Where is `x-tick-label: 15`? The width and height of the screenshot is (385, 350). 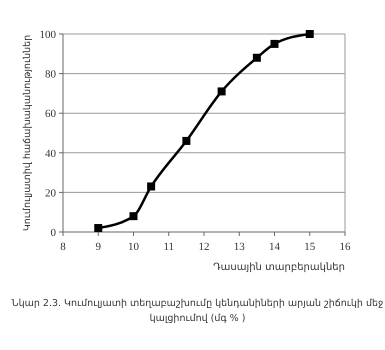 x-tick-label: 15 is located at coordinates (310, 247).